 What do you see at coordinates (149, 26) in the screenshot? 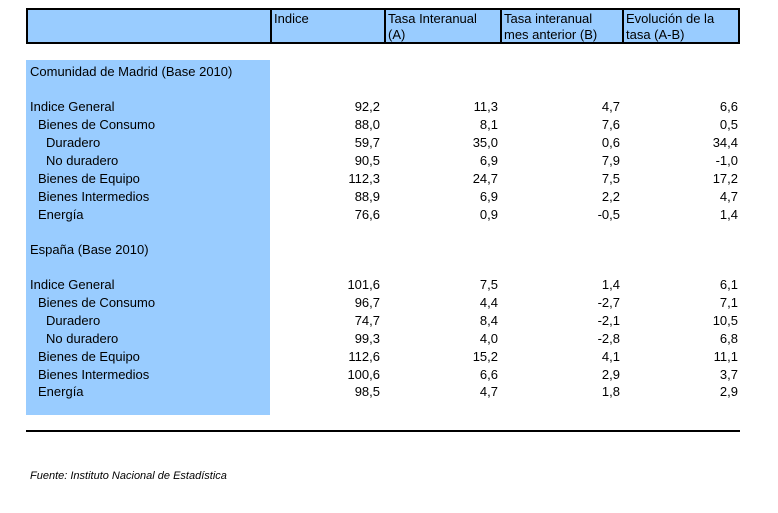
I see `header-label-col` at bounding box center [149, 26].